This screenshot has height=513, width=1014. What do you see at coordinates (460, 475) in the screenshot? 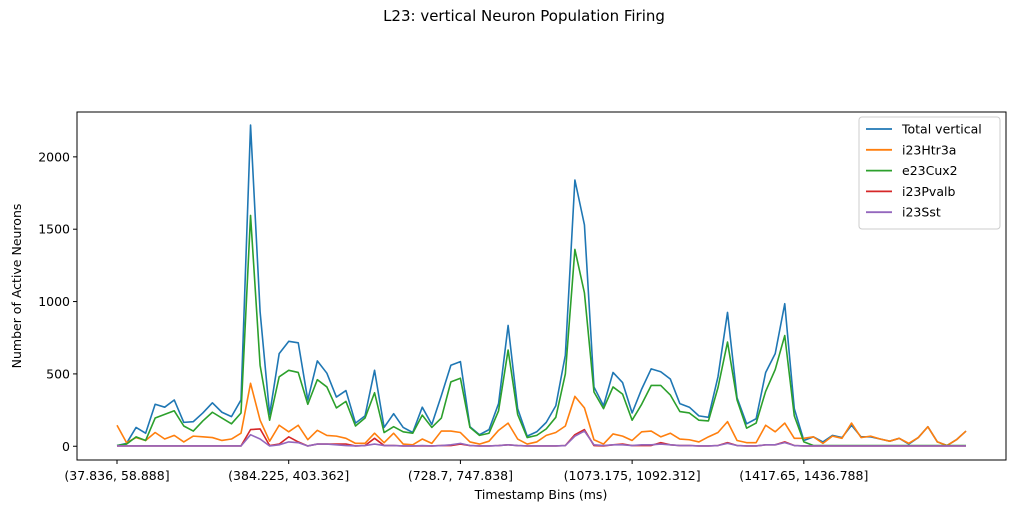
I see `x-tick-label-2: (728.7, 747.838]` at bounding box center [460, 475].